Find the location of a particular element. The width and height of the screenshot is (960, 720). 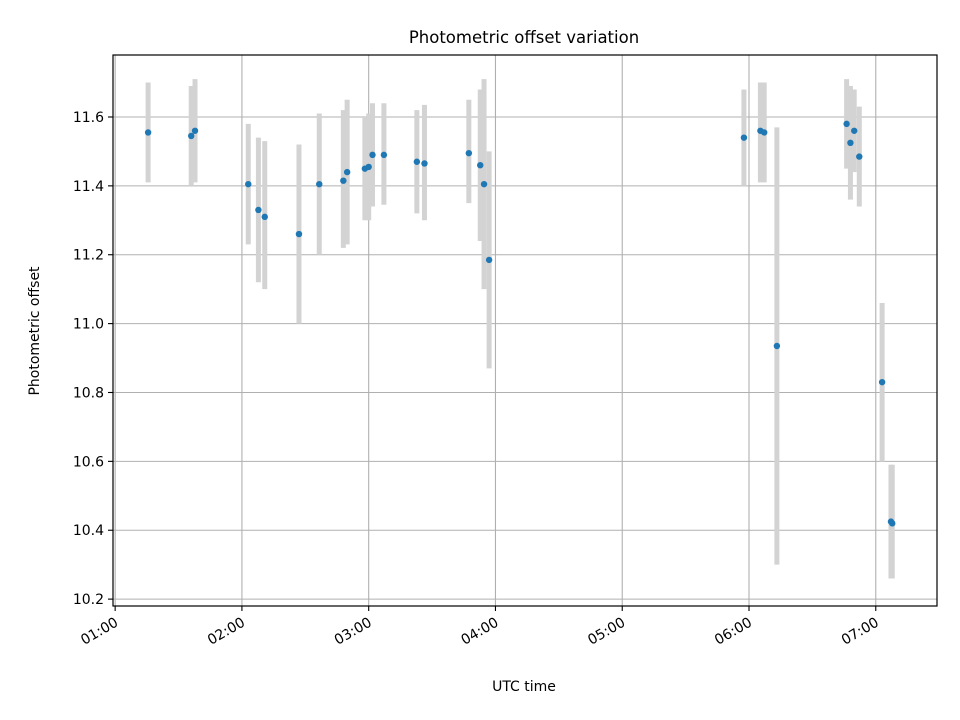

x-axis-label: UTC time is located at coordinates (524, 687).